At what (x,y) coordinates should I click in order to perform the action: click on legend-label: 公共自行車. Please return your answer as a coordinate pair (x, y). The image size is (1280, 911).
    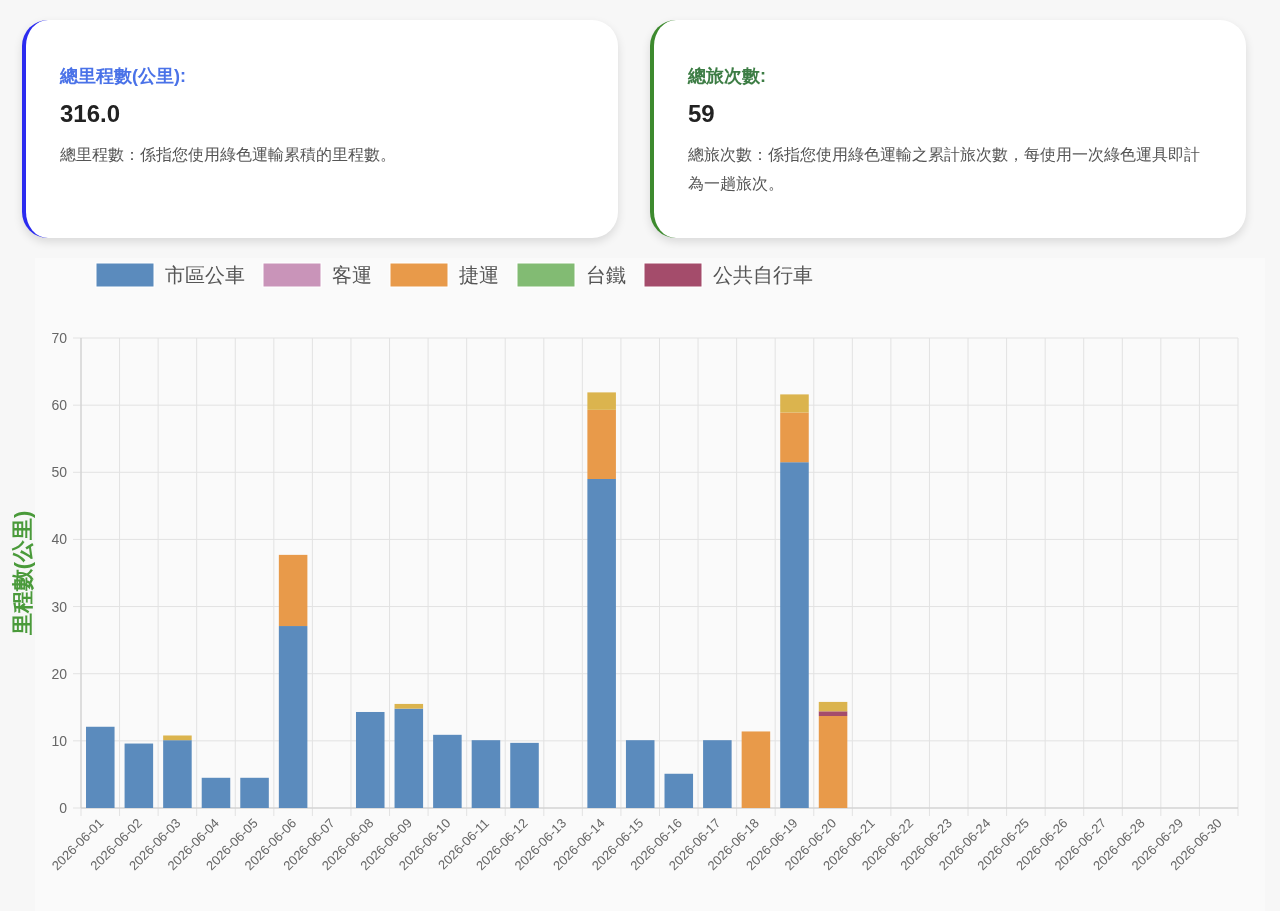
    Looking at the image, I should click on (763, 275).